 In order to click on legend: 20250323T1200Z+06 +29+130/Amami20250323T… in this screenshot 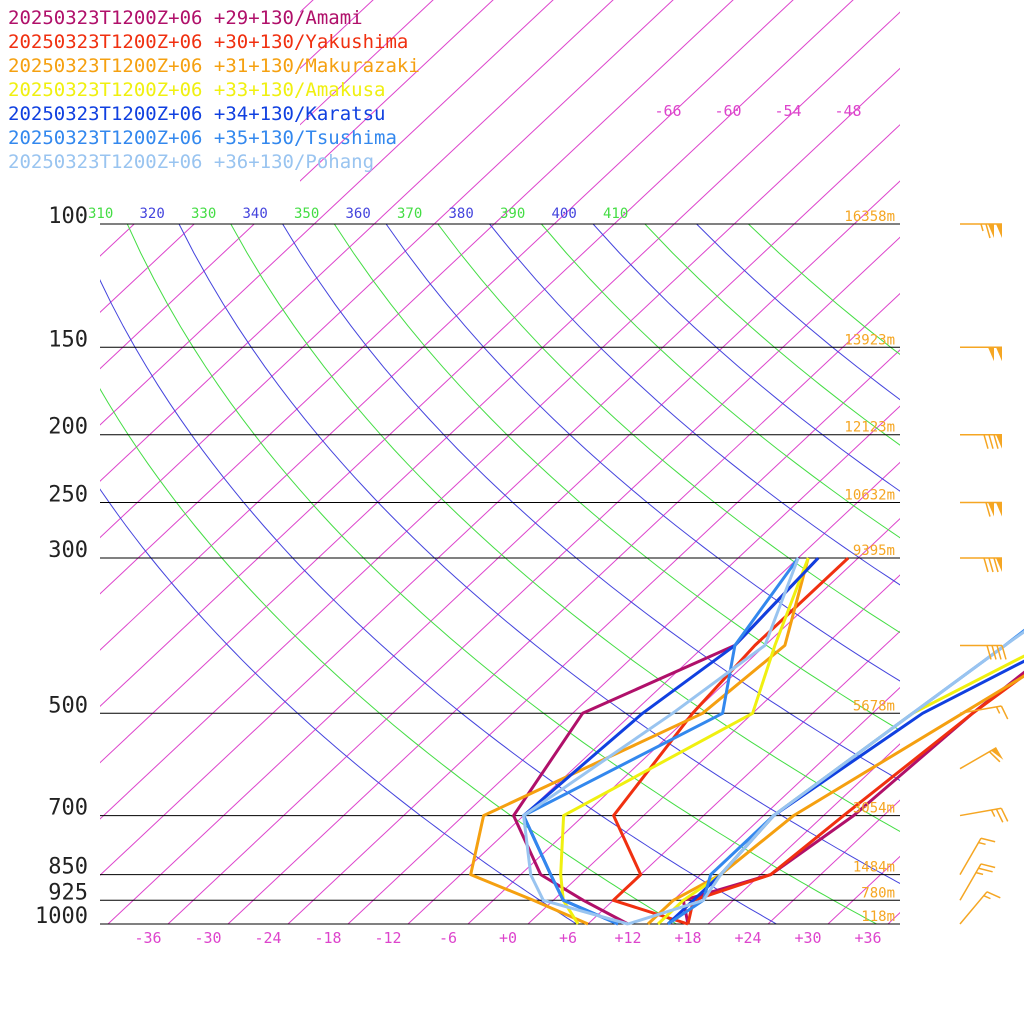, I will do `click(214, 90)`.